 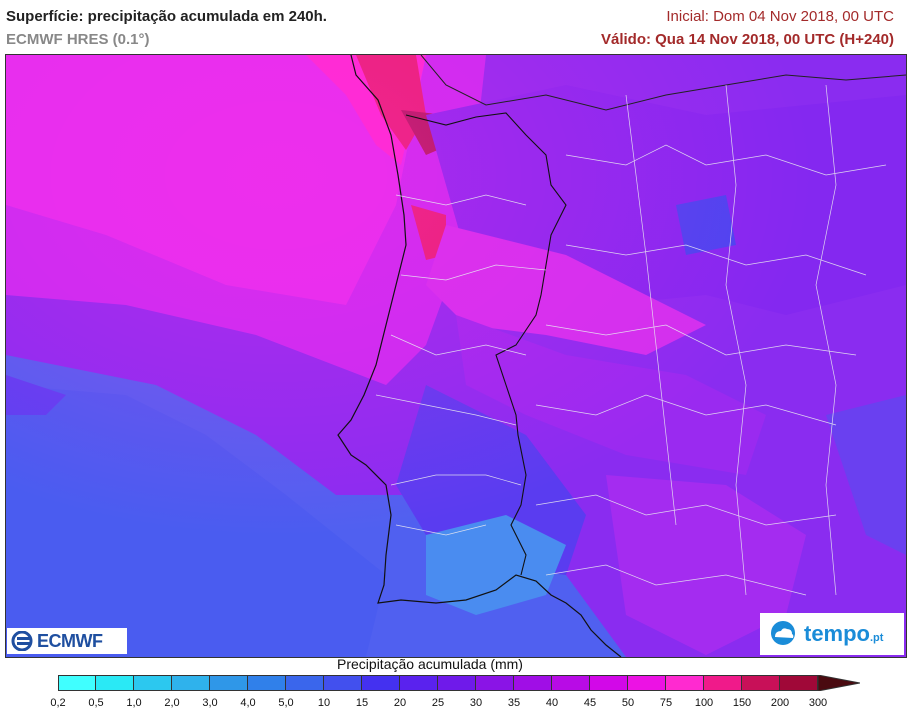 I want to click on colorbar-tick-label: 300, so click(x=818, y=703).